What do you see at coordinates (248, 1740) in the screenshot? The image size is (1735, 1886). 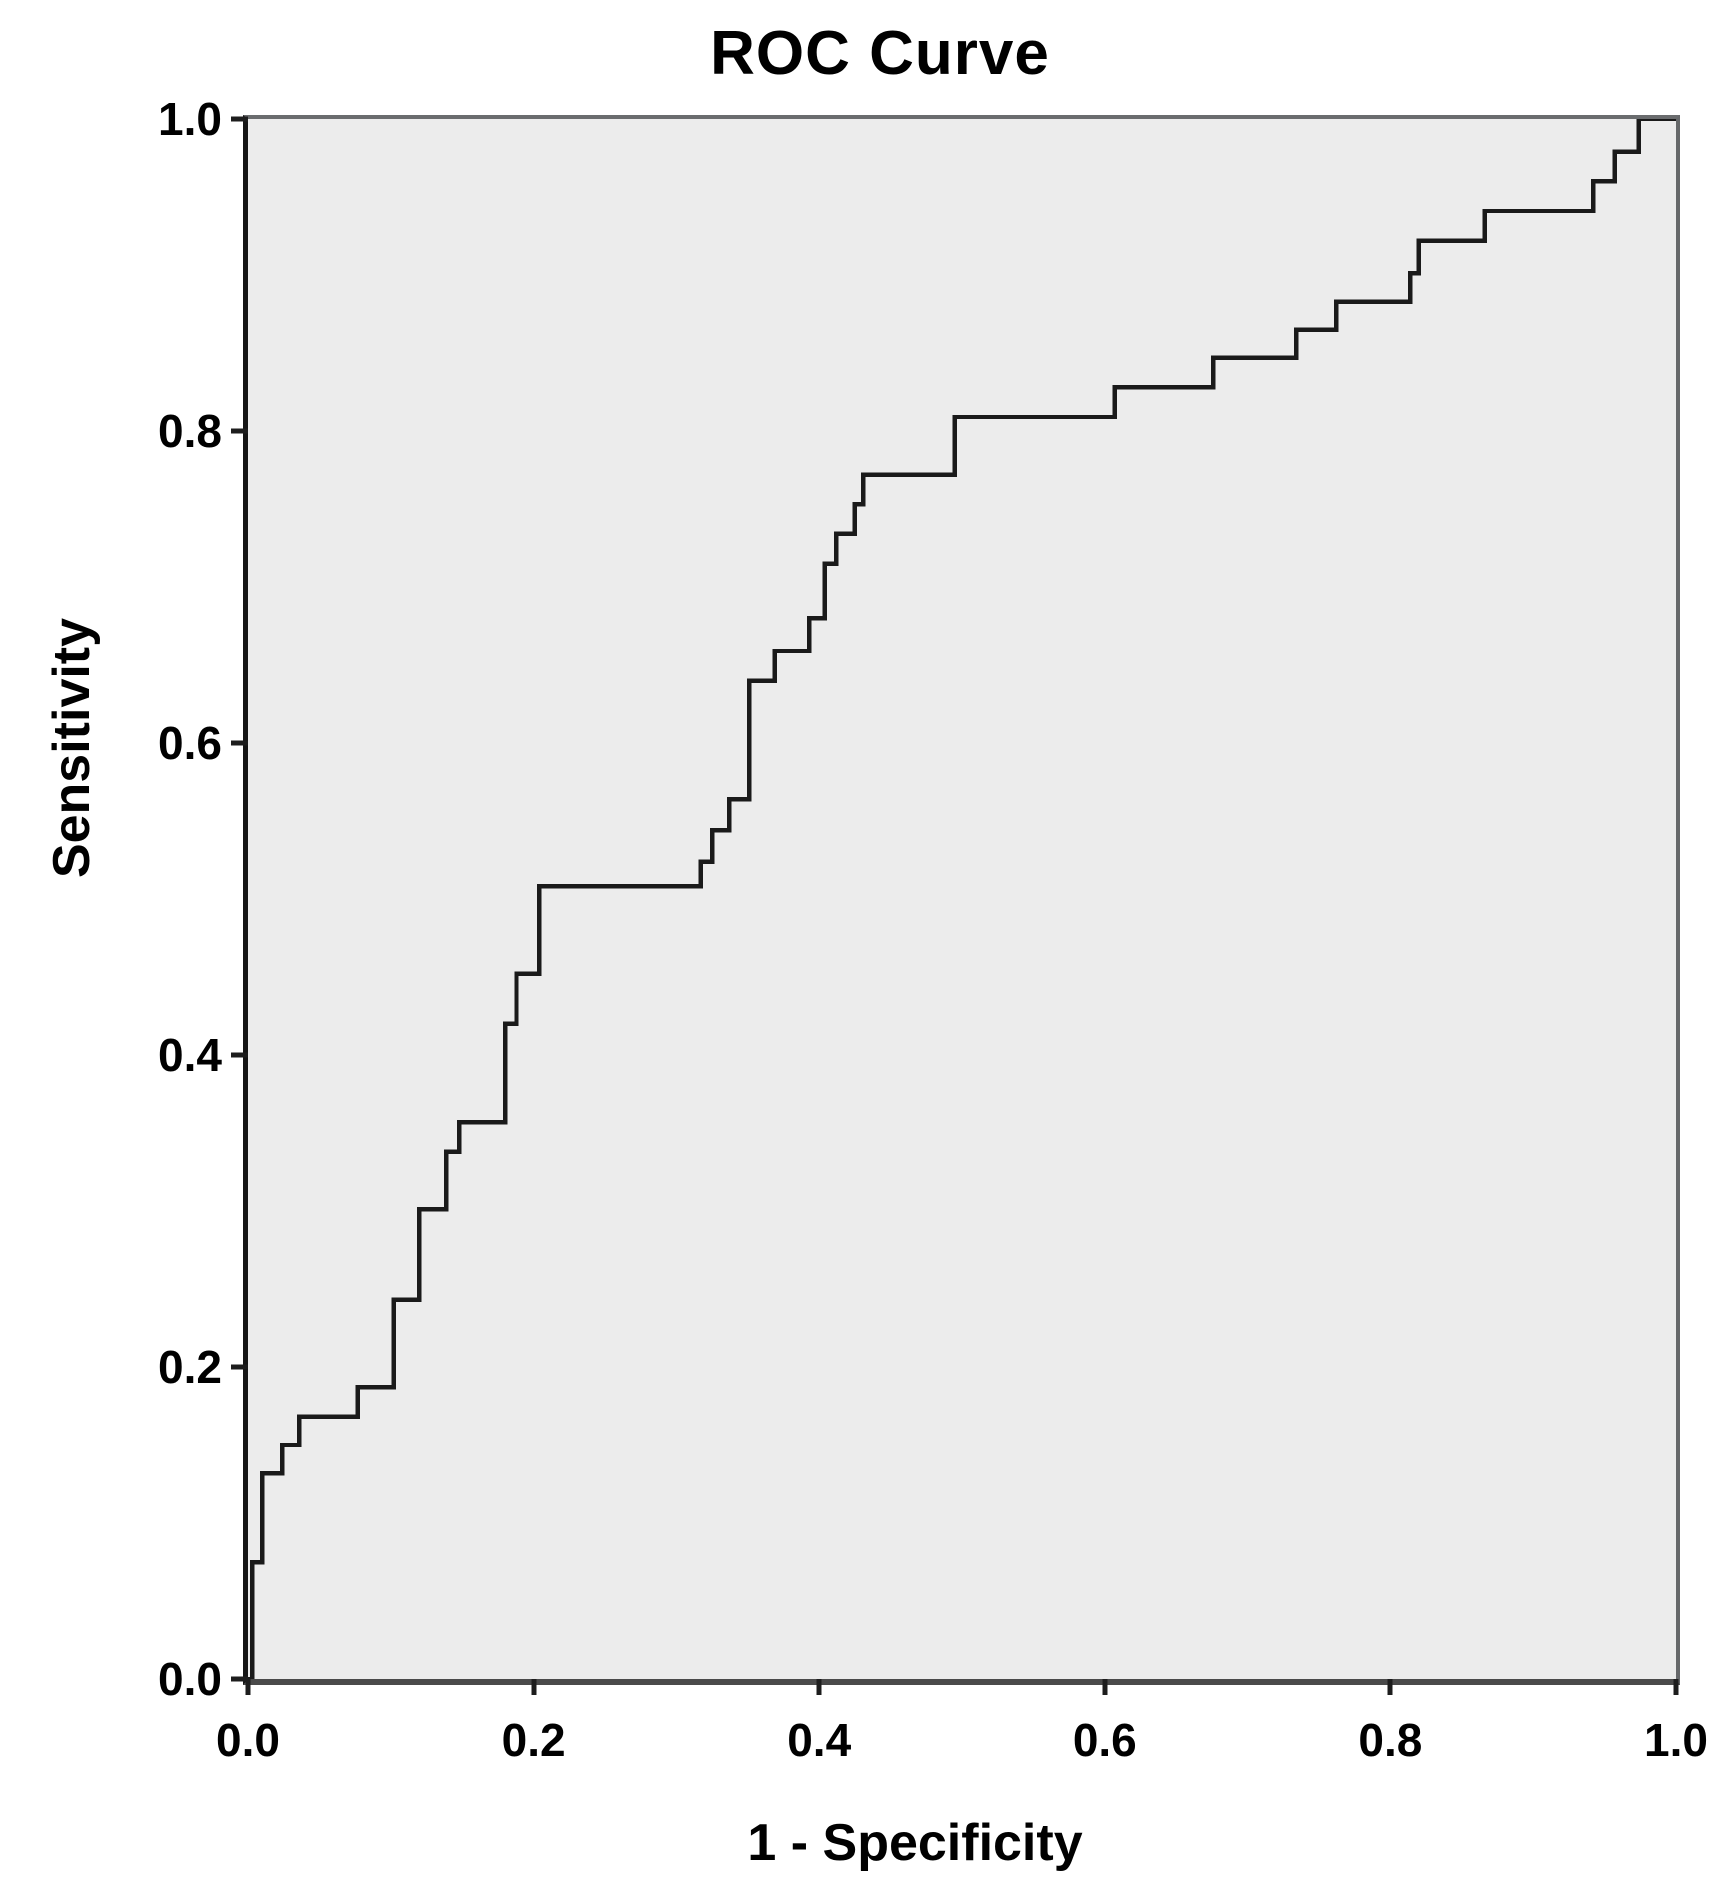 I see `x-tick-label: 0.0` at bounding box center [248, 1740].